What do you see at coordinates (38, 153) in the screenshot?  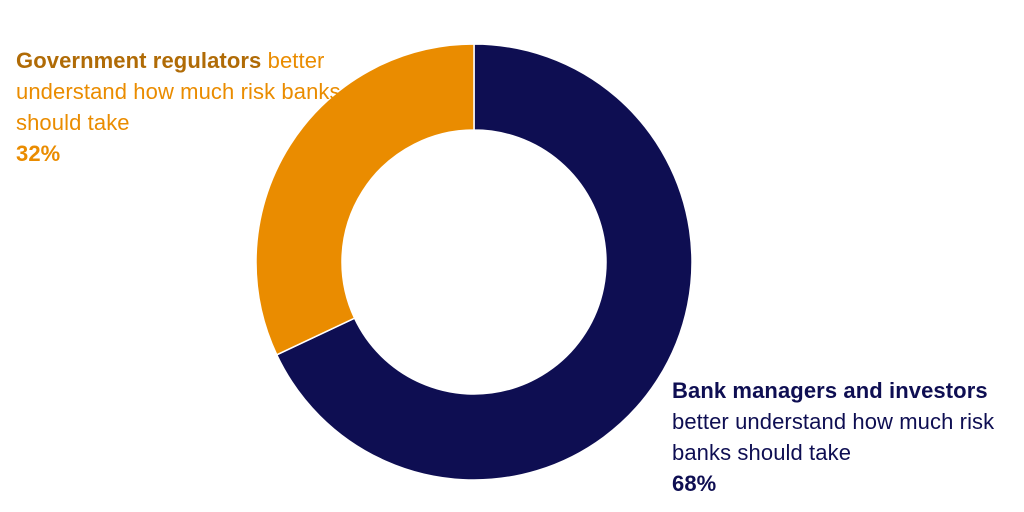 I see `government-regulators-percent: 32%` at bounding box center [38, 153].